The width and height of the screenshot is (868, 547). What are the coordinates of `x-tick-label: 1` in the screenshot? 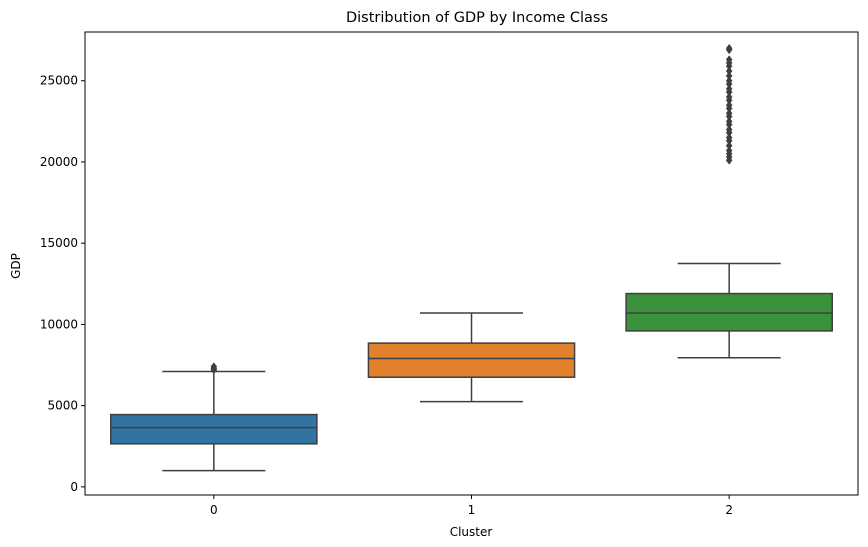 It's located at (472, 510).